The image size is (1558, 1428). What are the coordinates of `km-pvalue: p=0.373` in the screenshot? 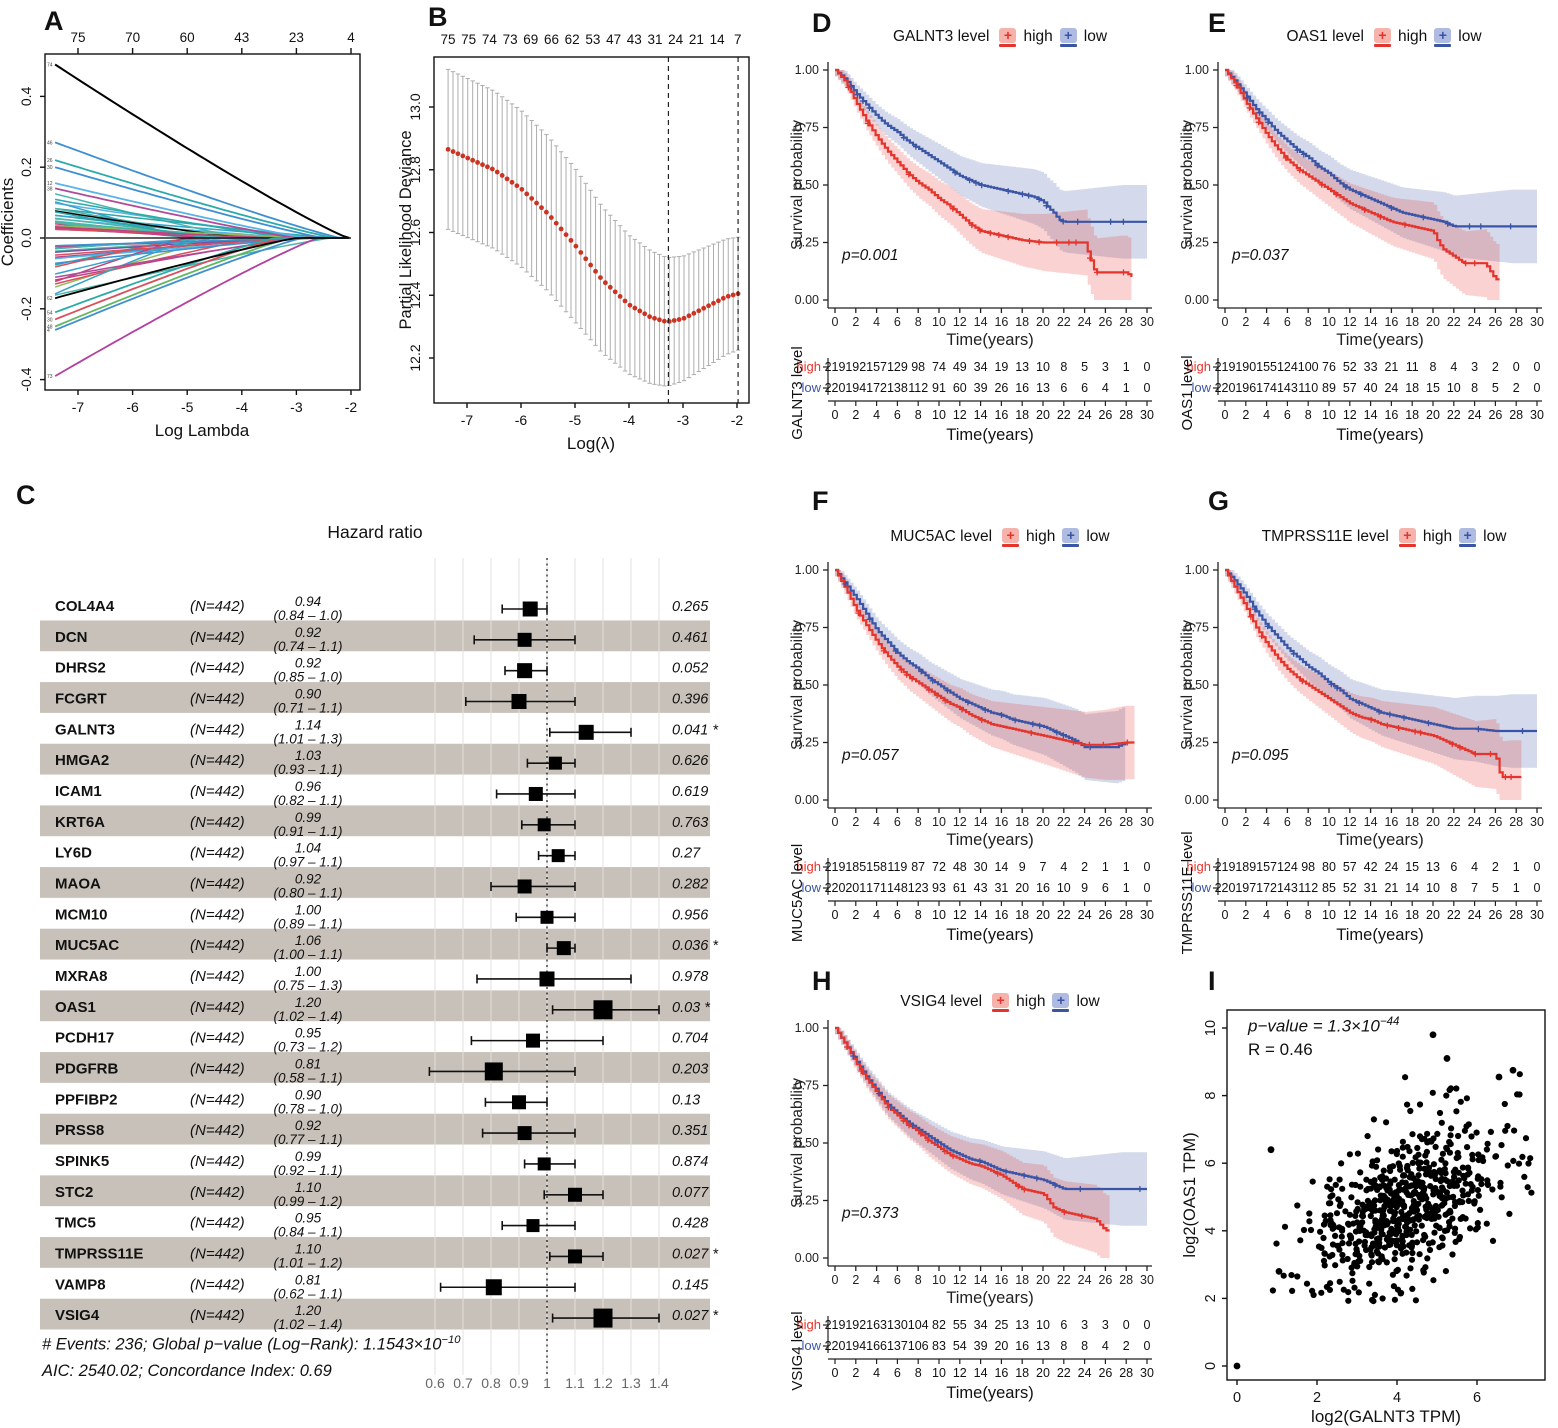 It's located at (870, 1213).